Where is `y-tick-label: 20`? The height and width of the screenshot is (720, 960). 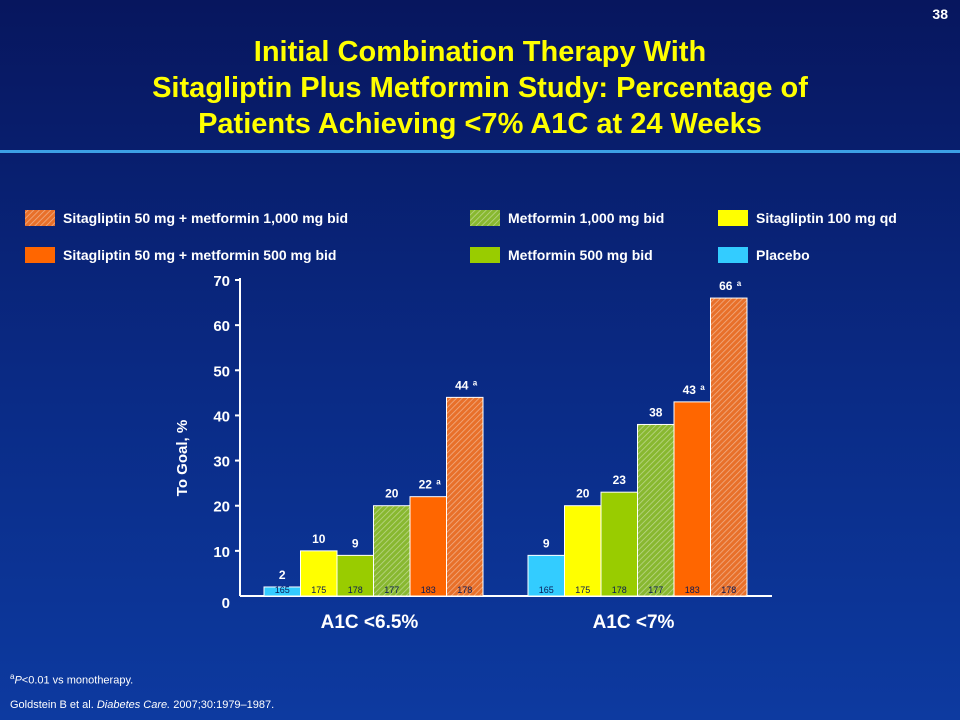
y-tick-label: 20 is located at coordinates (221, 507).